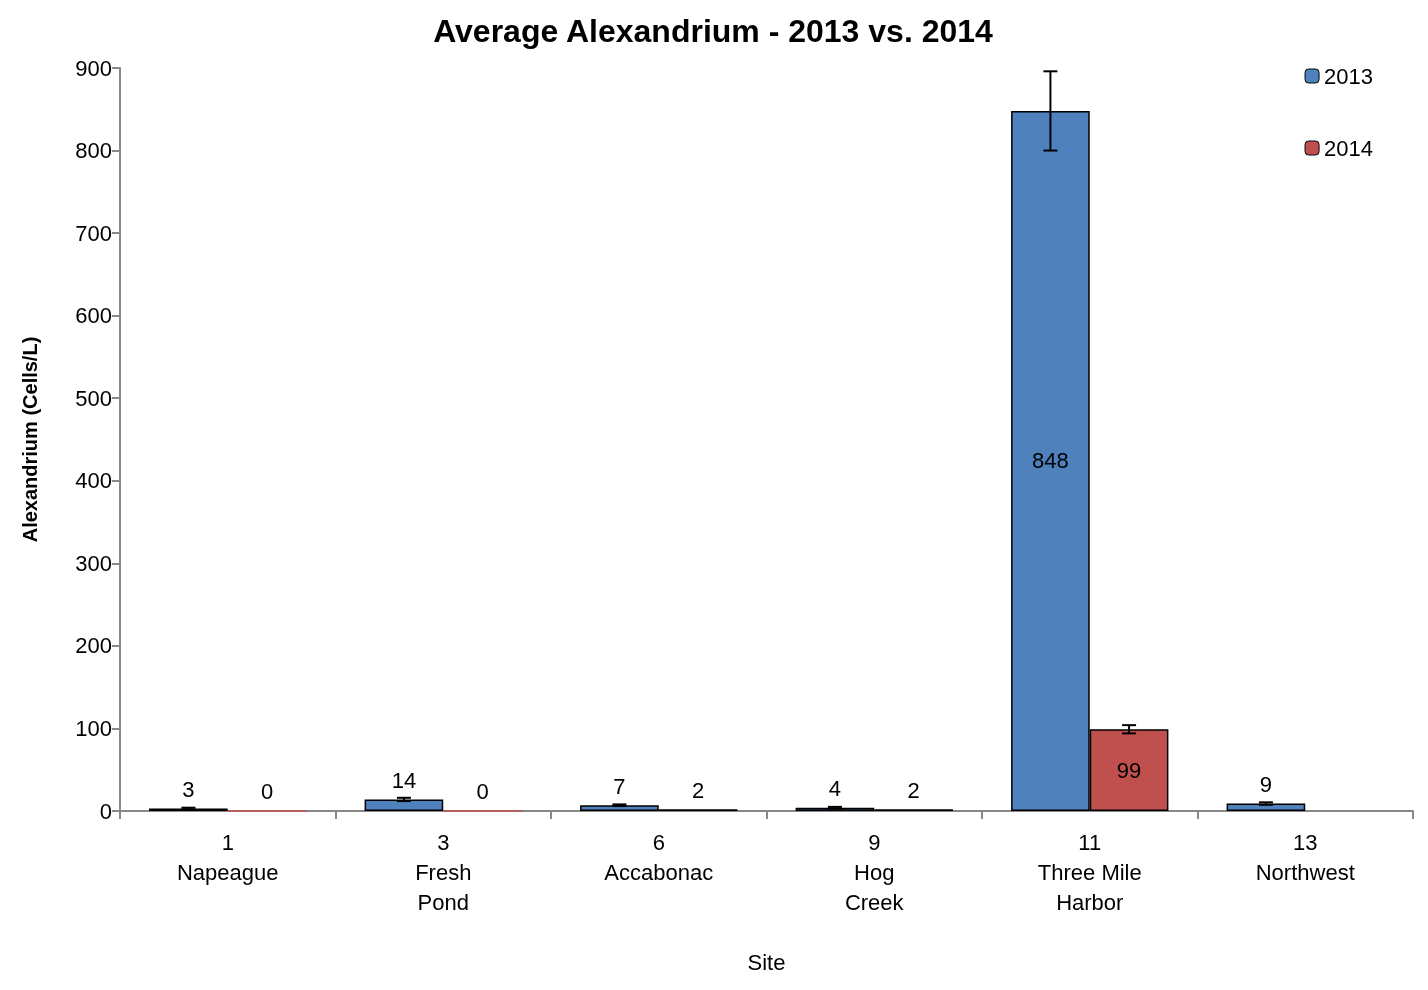 The width and height of the screenshot is (1428, 990). What do you see at coordinates (1349, 76) in the screenshot?
I see `legend-label: 2013` at bounding box center [1349, 76].